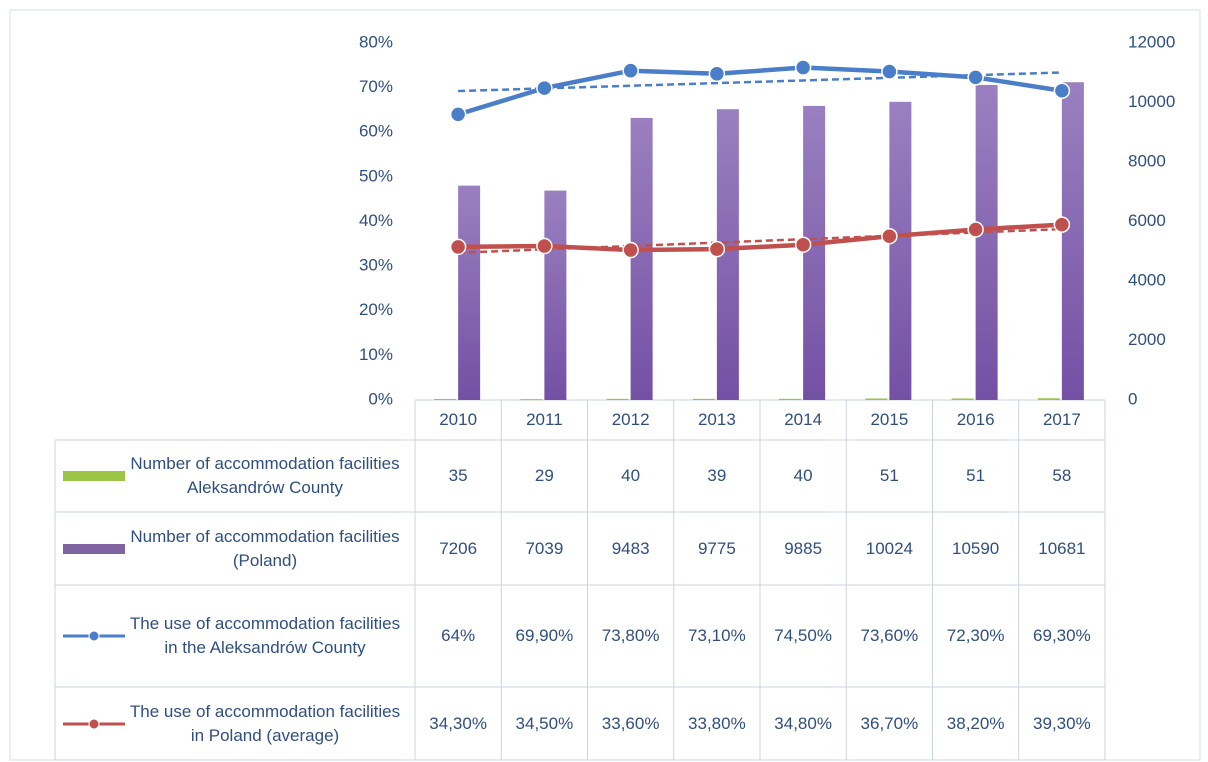  Describe the element at coordinates (1151, 41) in the screenshot. I see `y2-tick-label: 12000` at that location.